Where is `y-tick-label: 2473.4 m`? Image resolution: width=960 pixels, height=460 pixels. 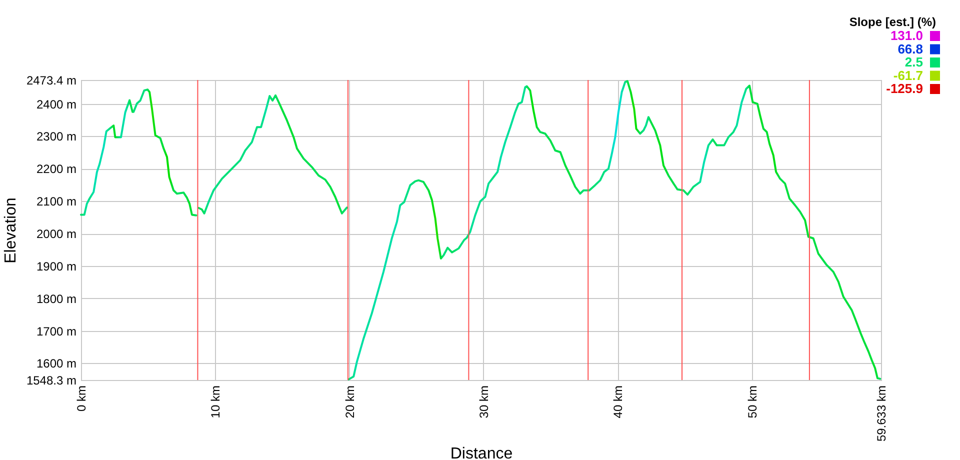 y-tick-label: 2473.4 m is located at coordinates (51, 81).